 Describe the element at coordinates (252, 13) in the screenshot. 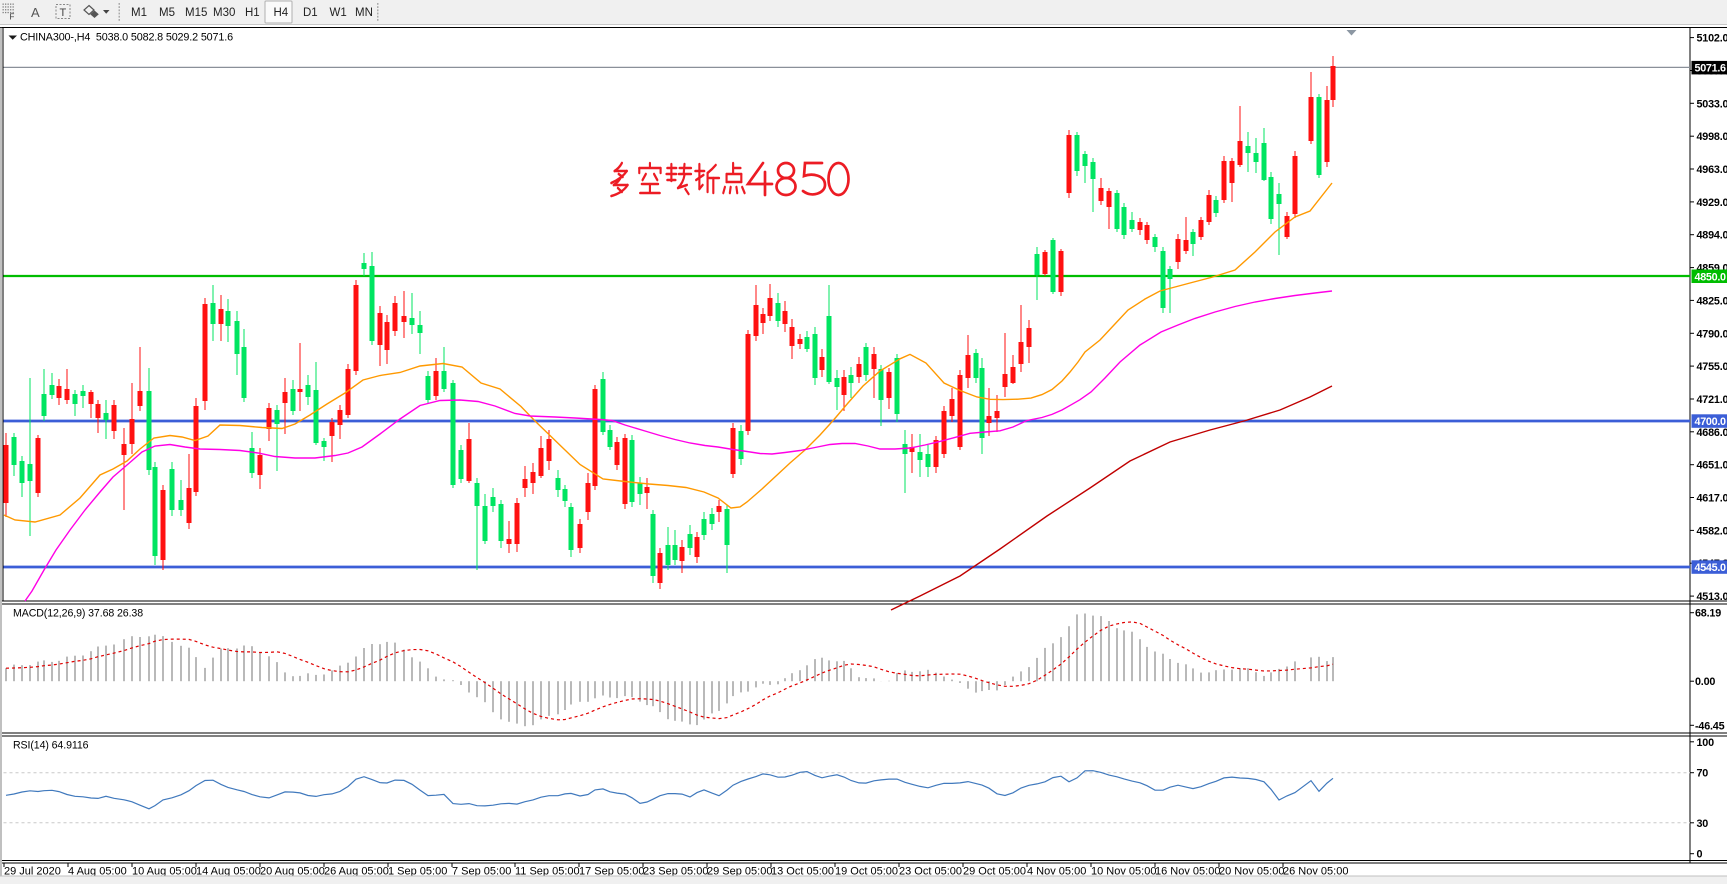

I see `svg-text: H1` at that location.